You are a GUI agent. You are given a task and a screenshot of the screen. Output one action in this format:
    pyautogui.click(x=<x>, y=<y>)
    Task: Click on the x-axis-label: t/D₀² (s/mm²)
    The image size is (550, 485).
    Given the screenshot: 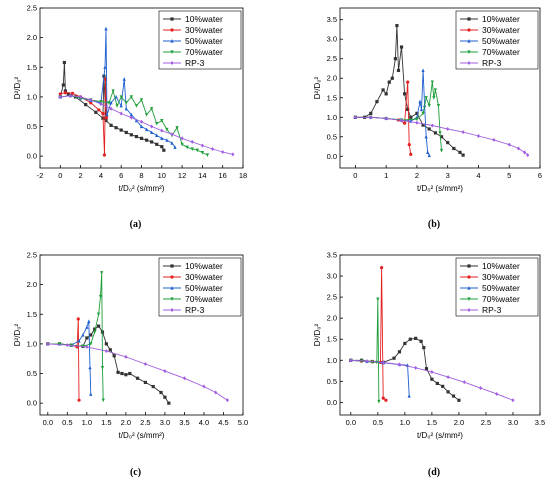 What is the action you would take?
    pyautogui.click(x=142, y=435)
    